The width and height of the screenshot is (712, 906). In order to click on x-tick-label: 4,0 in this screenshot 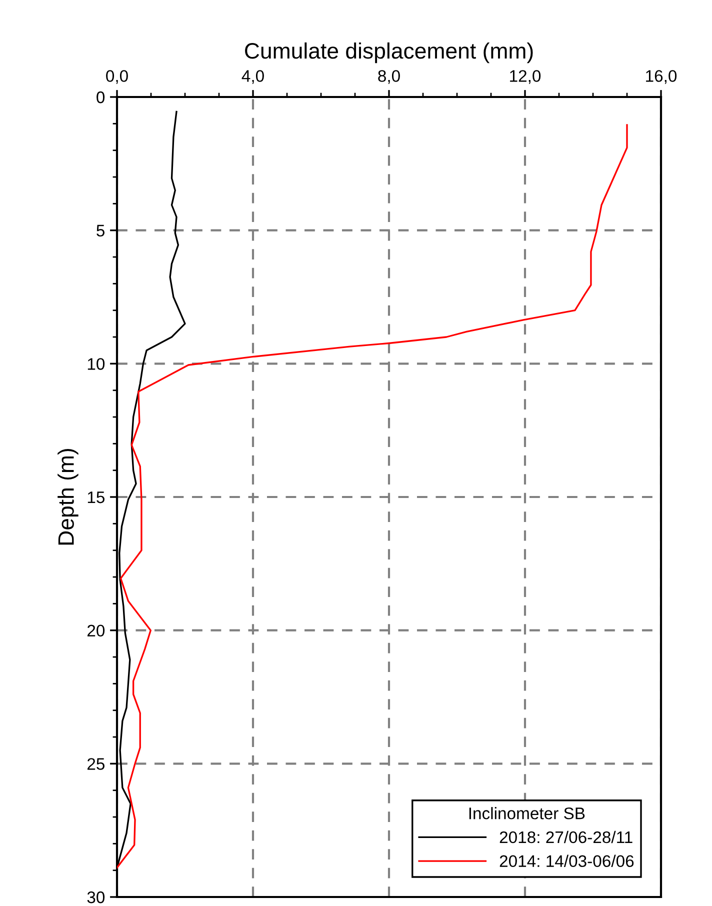, I will do `click(253, 77)`.